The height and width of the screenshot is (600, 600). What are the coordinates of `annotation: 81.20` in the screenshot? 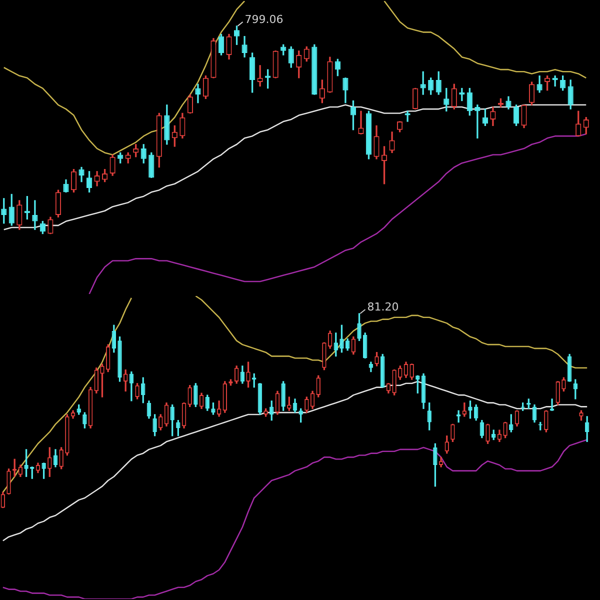 It's located at (383, 307).